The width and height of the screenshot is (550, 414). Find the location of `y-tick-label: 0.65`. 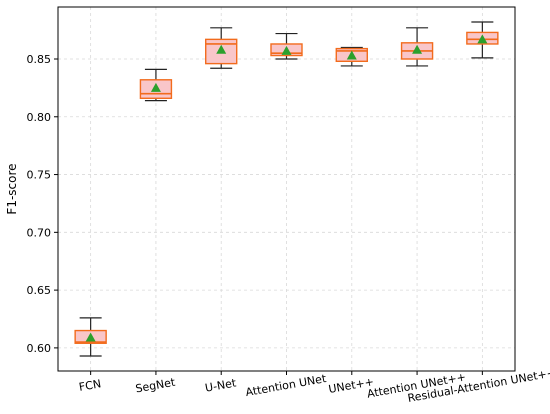

y-tick-label: 0.65 is located at coordinates (39, 290).